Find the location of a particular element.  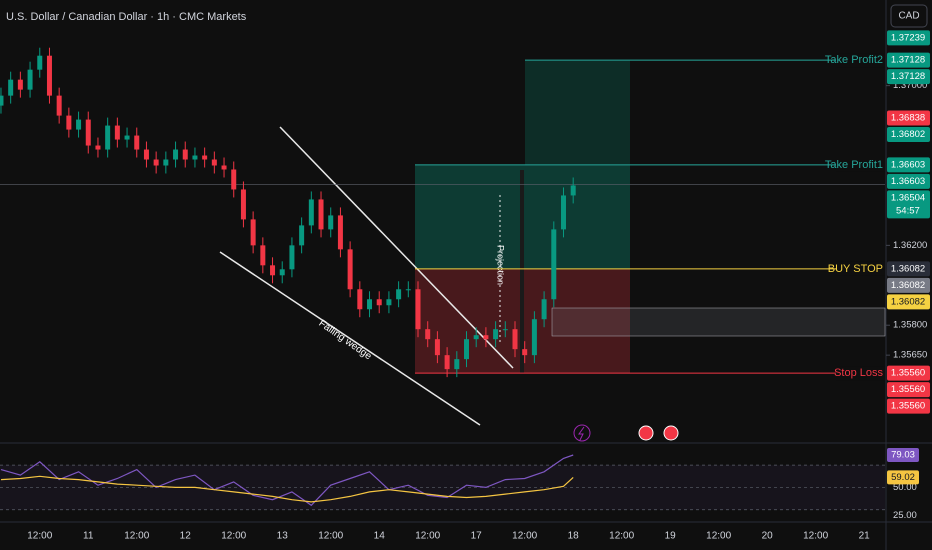

y-tick-label: 1.35800 is located at coordinates (910, 325).